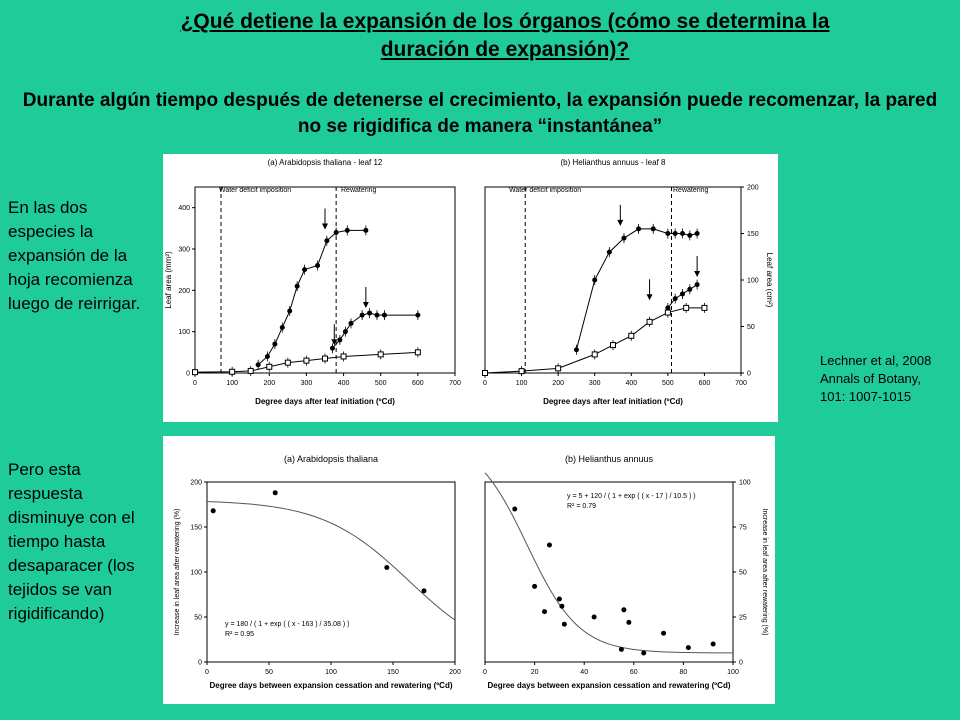 The height and width of the screenshot is (720, 960). Describe the element at coordinates (331, 555) in the screenshot. I see `chart-a-bottom-marks` at that location.